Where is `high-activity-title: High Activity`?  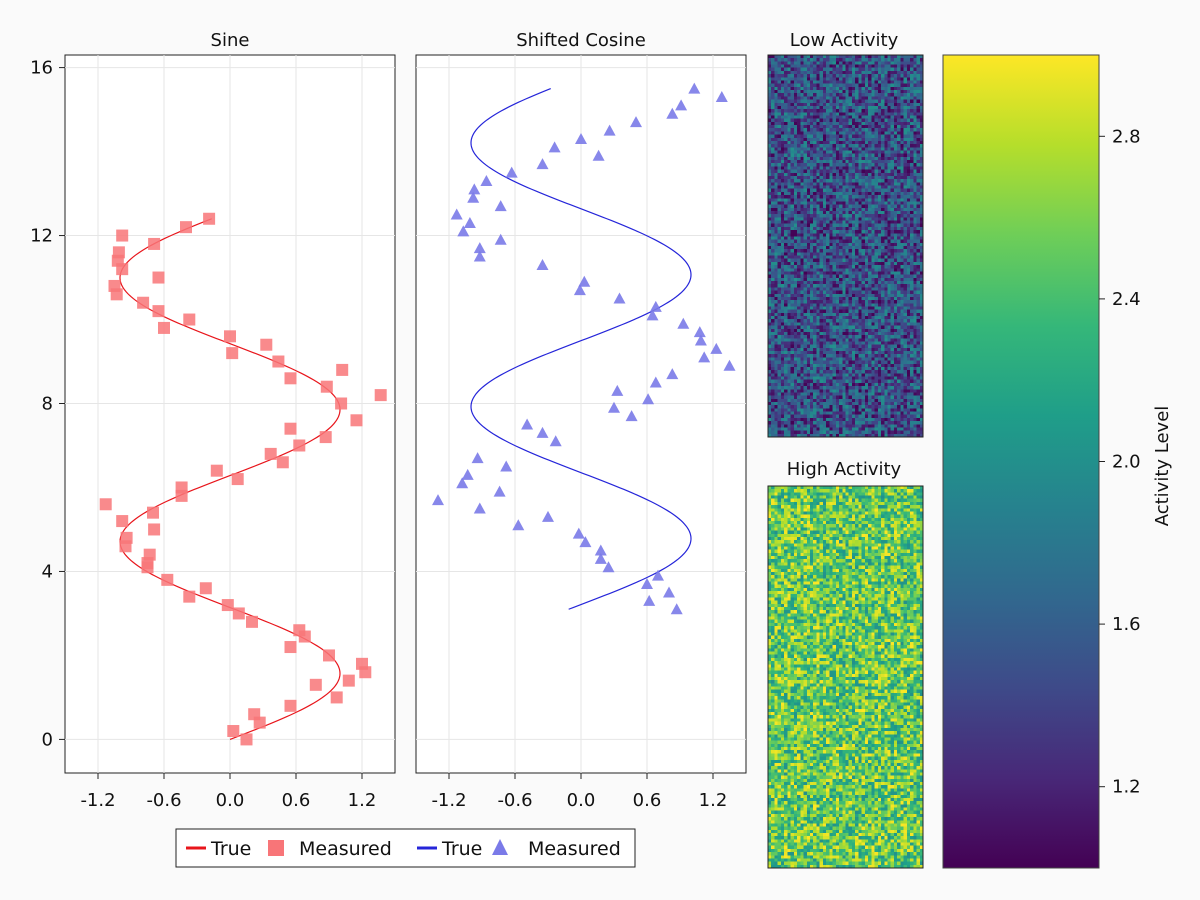 high-activity-title: High Activity is located at coordinates (844, 469).